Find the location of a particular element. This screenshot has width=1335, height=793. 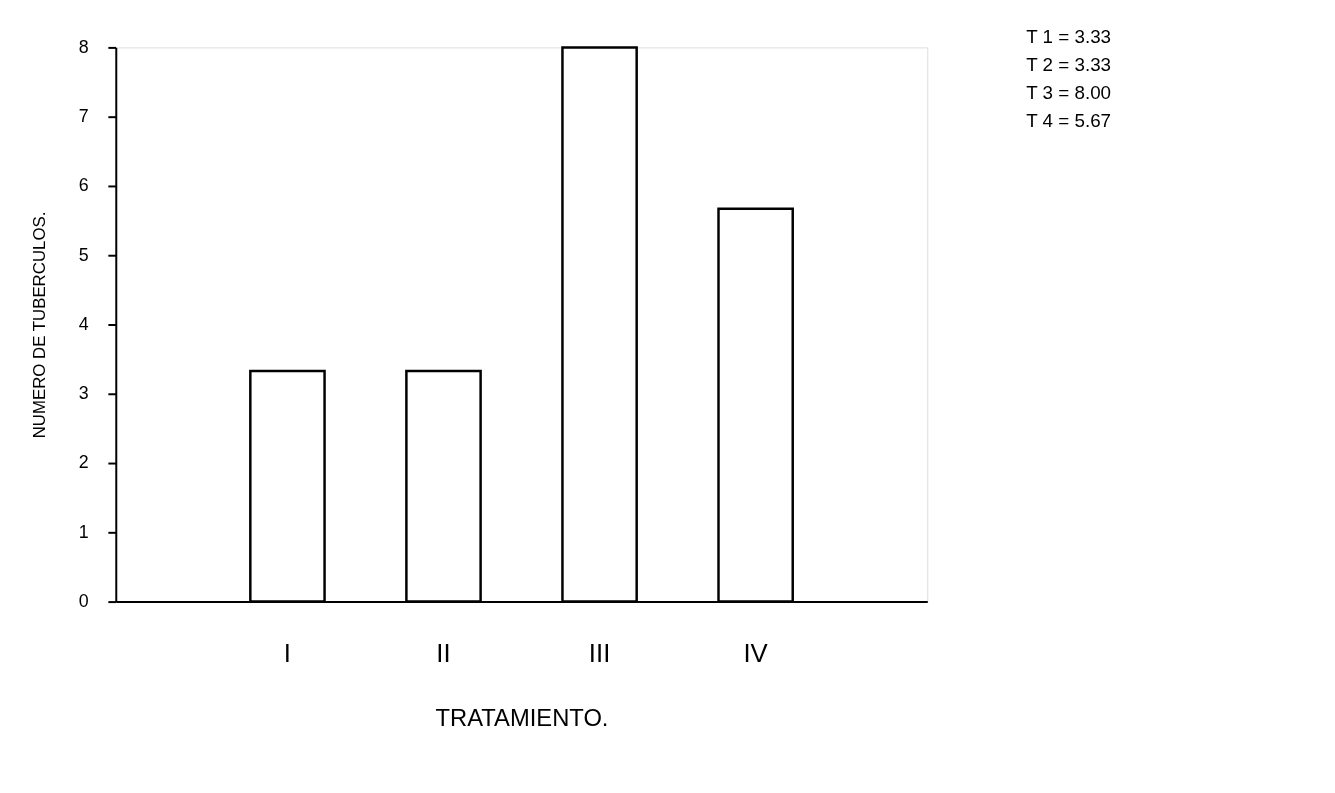

text: T 3 = 8.00 is located at coordinates (1069, 92).